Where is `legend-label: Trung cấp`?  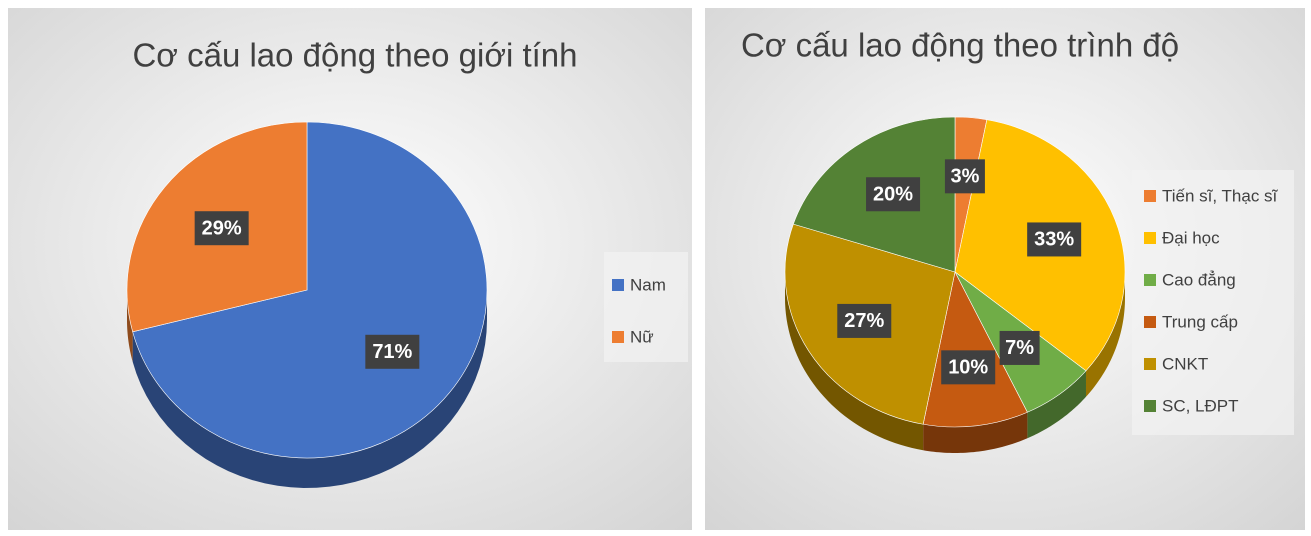 legend-label: Trung cấp is located at coordinates (1200, 321).